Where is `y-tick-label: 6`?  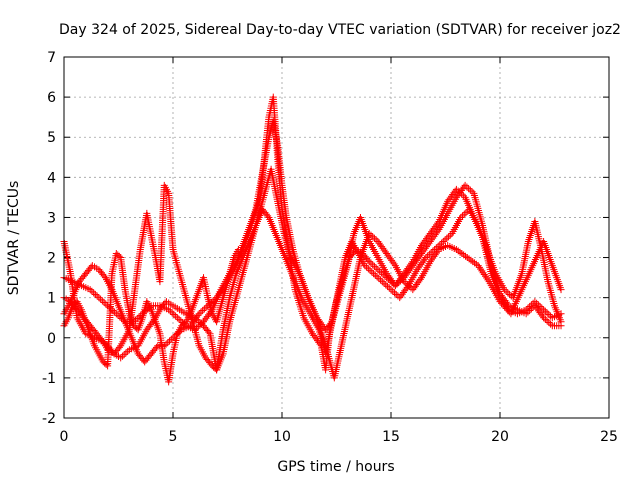
y-tick-label: 6 is located at coordinates (51, 98).